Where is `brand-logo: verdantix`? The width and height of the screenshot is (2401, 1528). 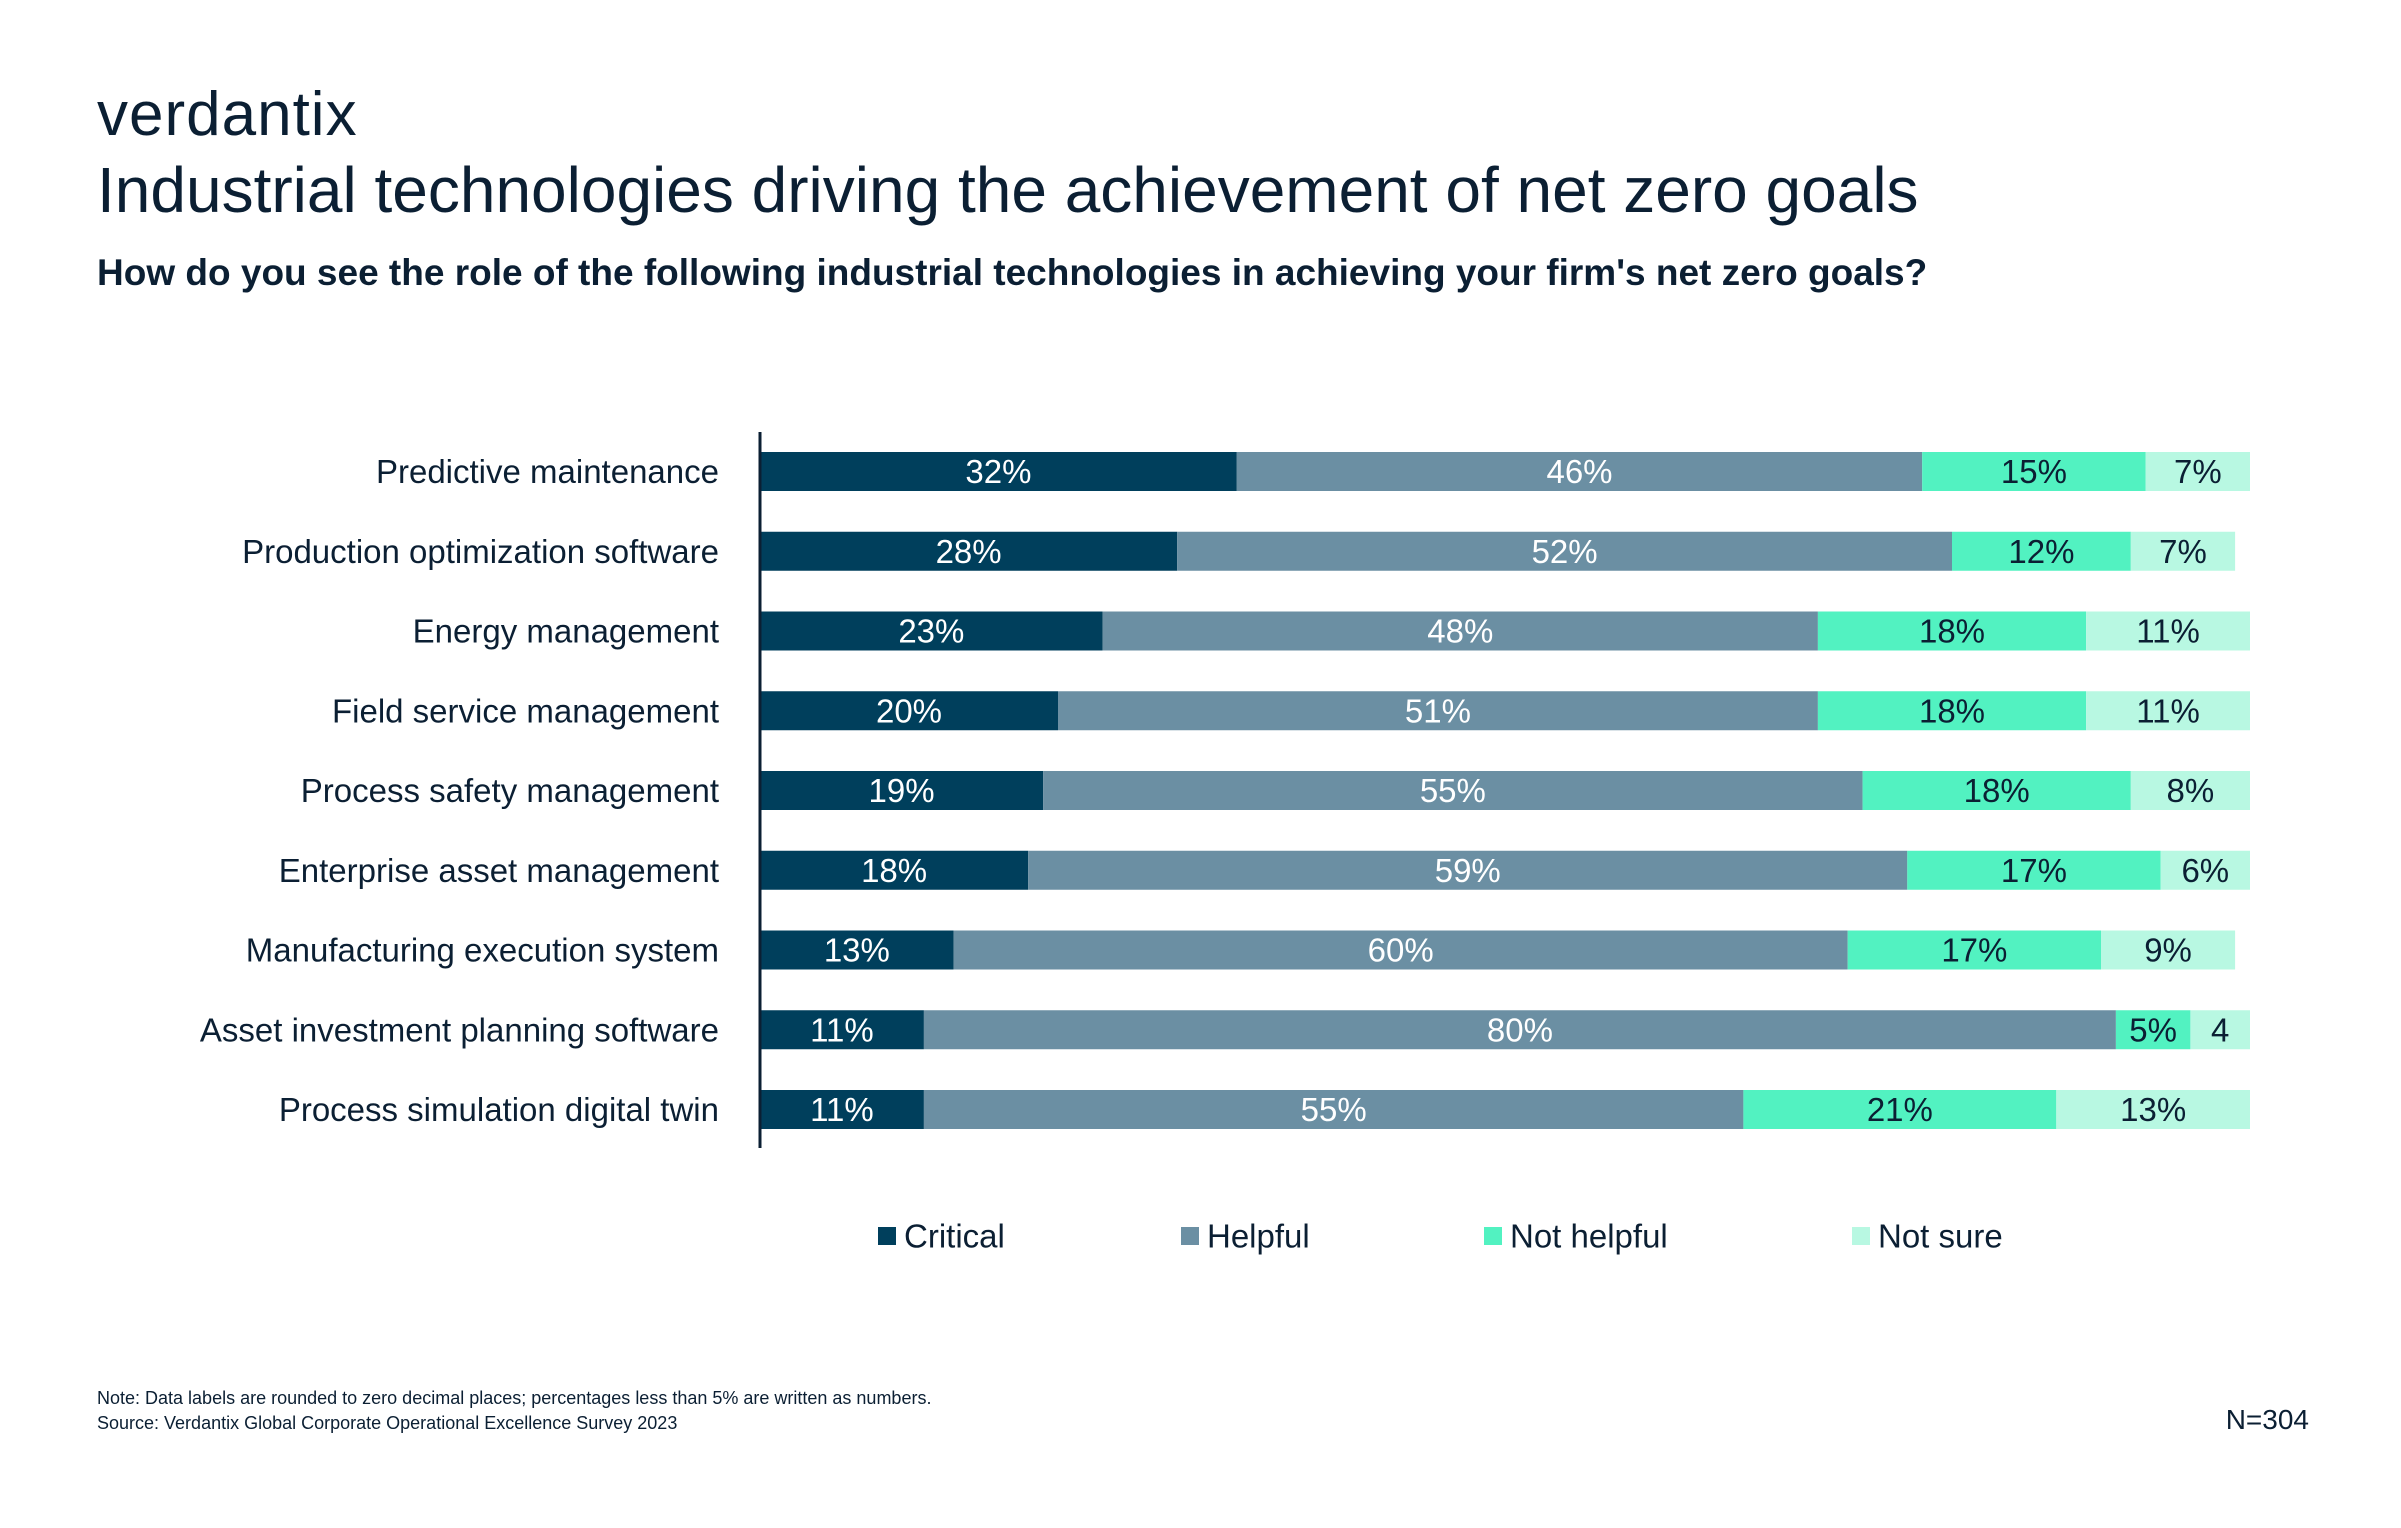
brand-logo: verdantix is located at coordinates (227, 114).